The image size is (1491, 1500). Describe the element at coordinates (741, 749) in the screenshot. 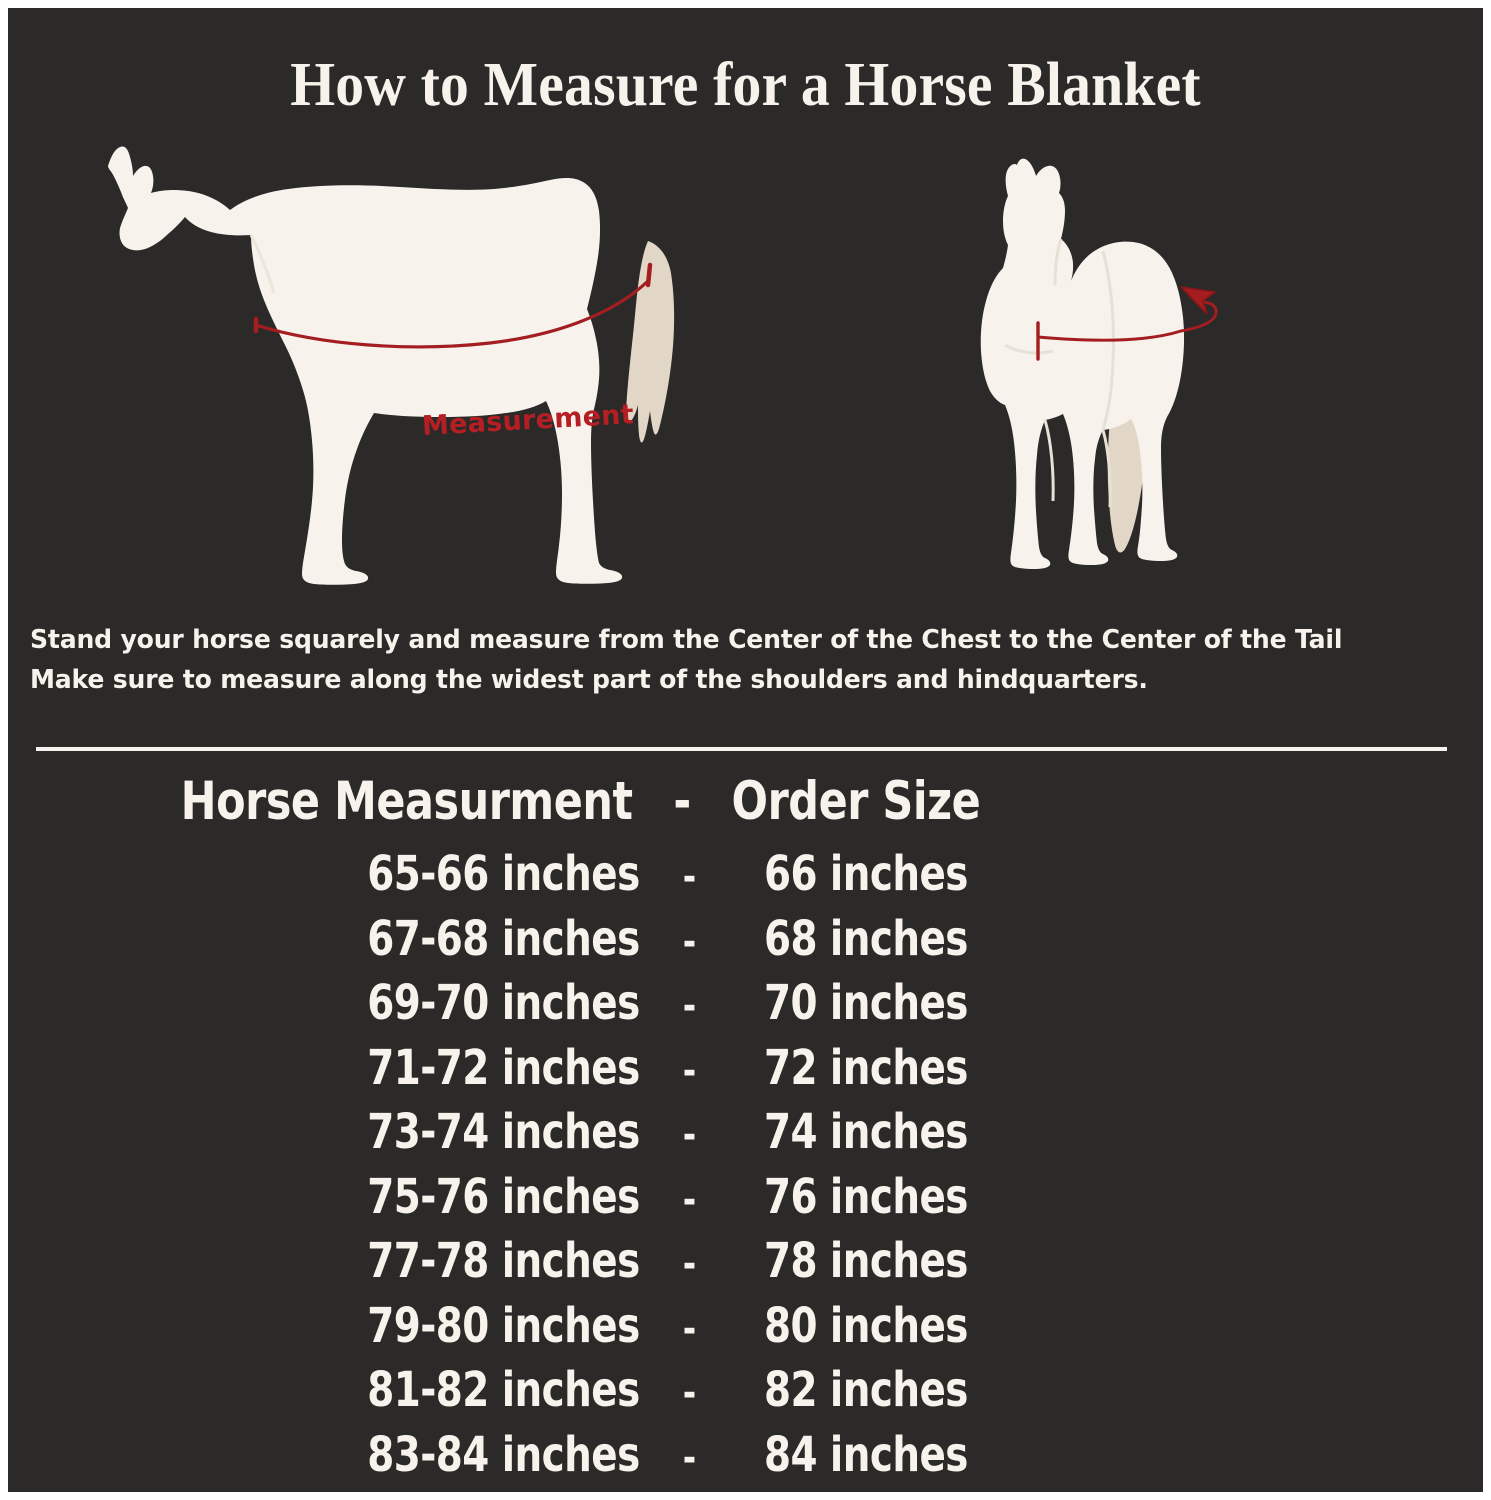

I see `section-divider` at that location.